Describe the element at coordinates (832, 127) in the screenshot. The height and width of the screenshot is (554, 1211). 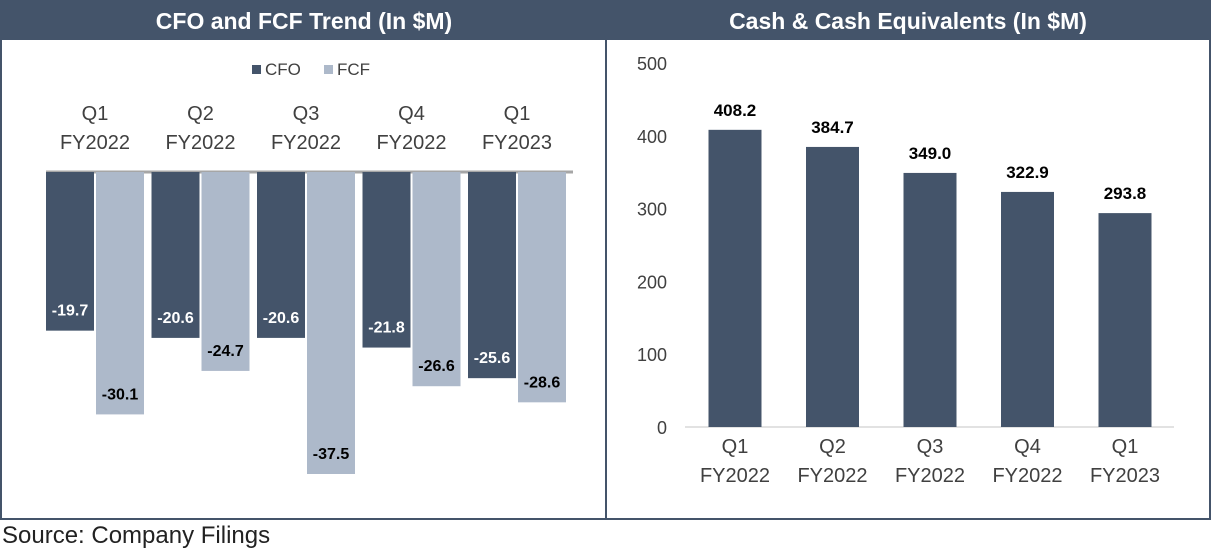
I see `data-label-cash: 384.7` at that location.